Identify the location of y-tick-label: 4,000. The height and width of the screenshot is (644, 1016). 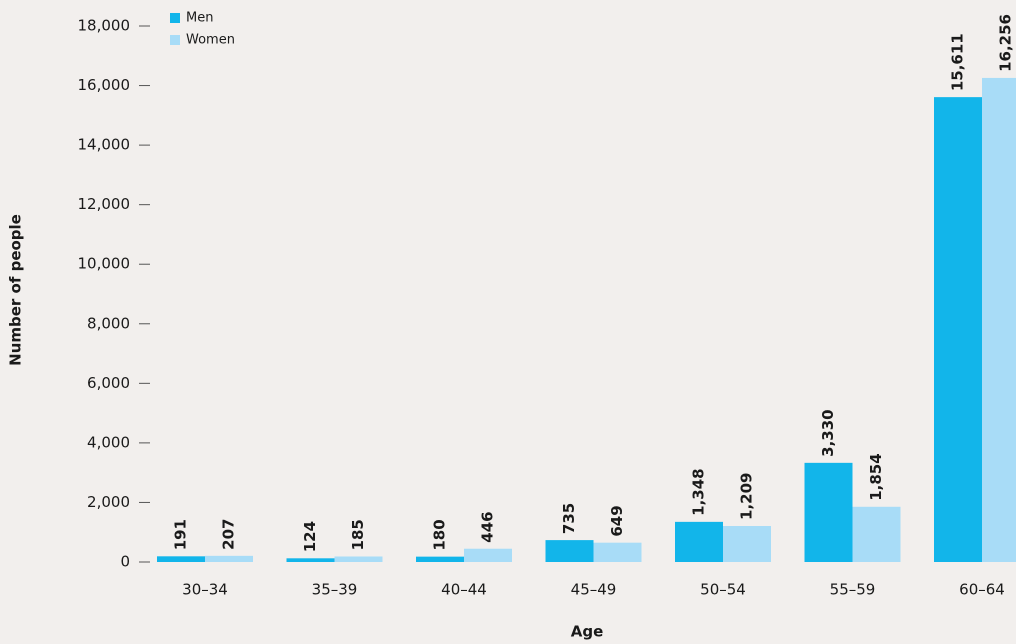
(108, 442).